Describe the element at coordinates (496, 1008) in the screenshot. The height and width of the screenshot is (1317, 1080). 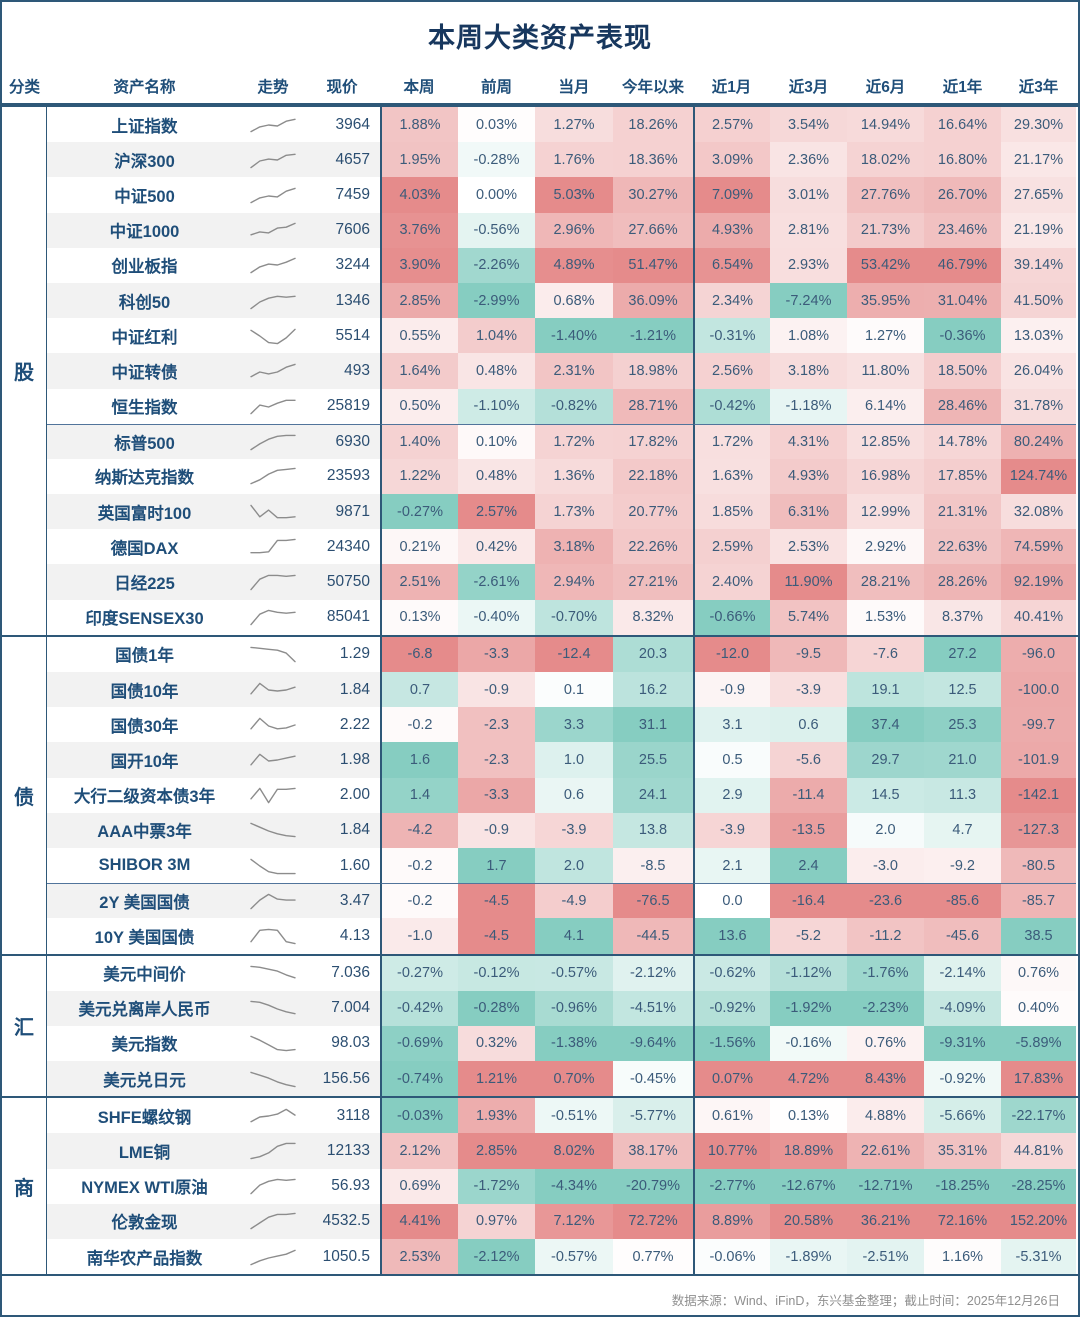
I see `value-cell: -0.28%` at that location.